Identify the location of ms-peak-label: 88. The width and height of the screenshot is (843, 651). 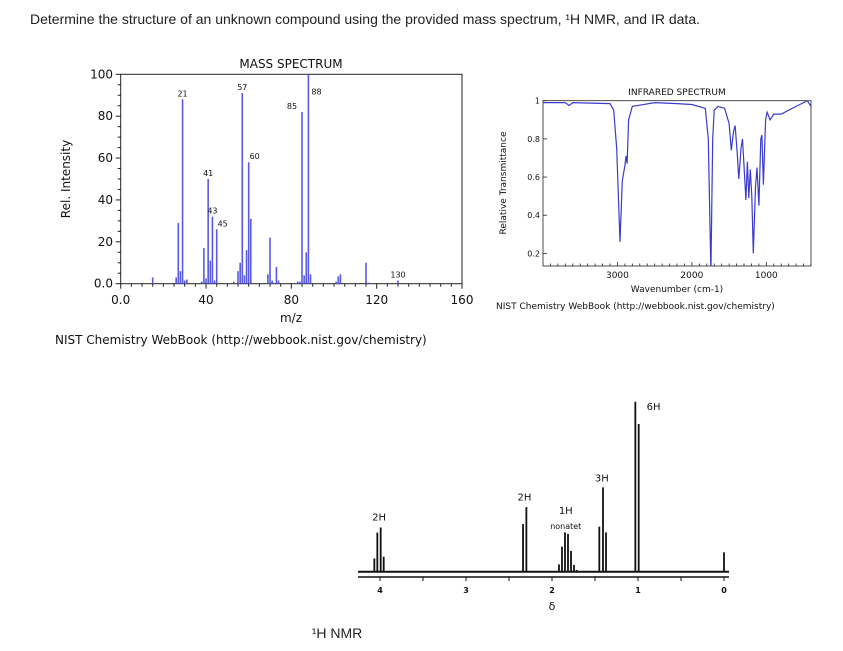
(316, 91).